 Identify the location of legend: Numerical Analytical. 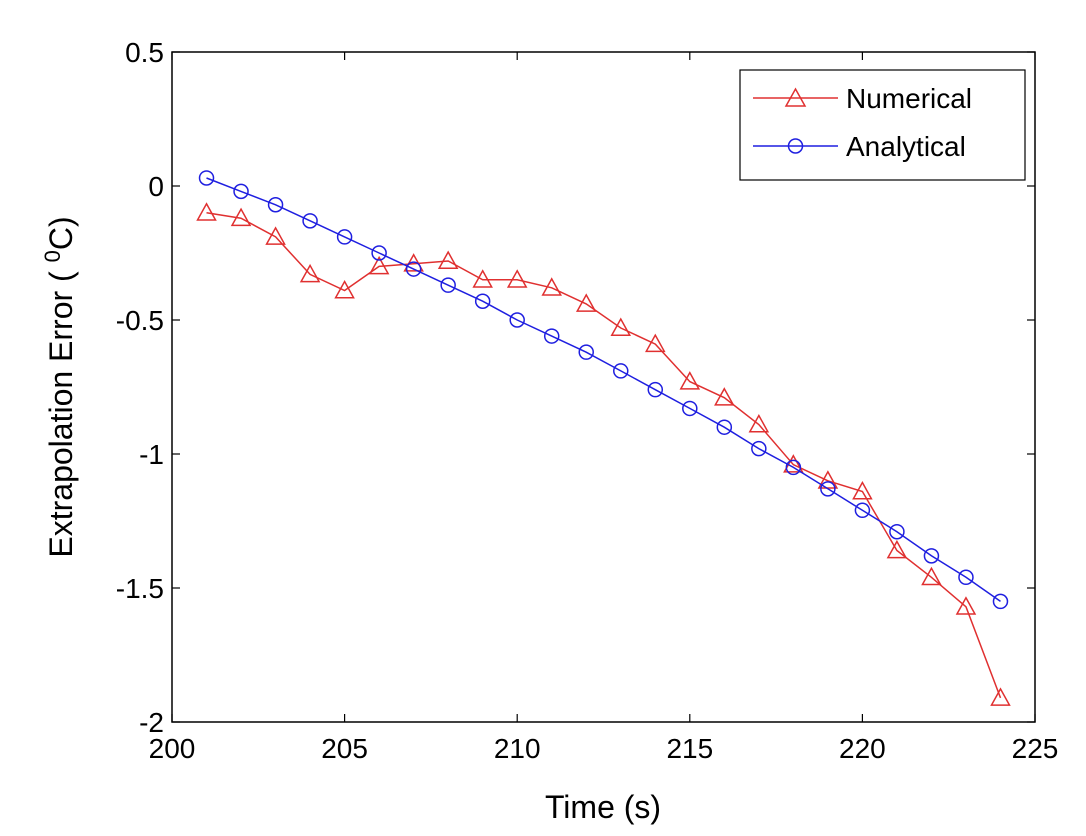
(882, 125).